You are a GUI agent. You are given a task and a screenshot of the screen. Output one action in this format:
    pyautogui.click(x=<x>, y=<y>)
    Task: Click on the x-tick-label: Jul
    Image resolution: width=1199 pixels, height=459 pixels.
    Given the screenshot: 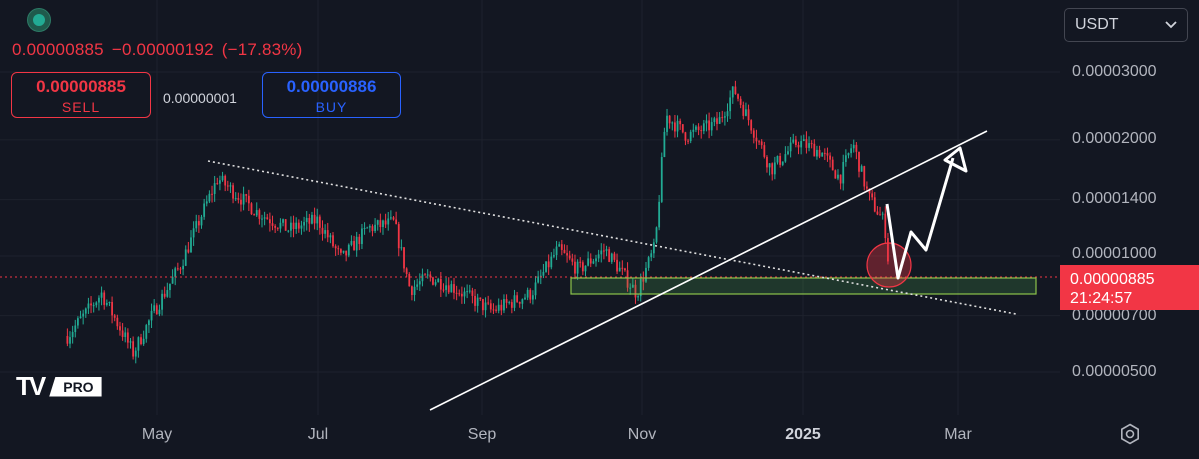 What is the action you would take?
    pyautogui.click(x=318, y=434)
    